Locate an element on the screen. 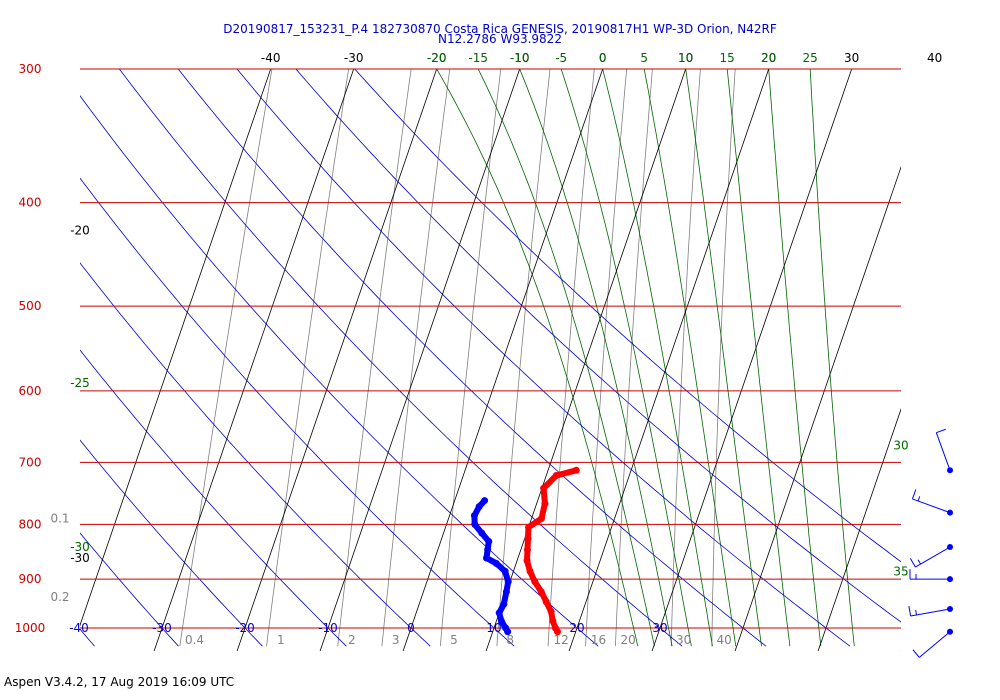 The height and width of the screenshot is (700, 1000). isotherm-label-10: 10 is located at coordinates (685, 58).